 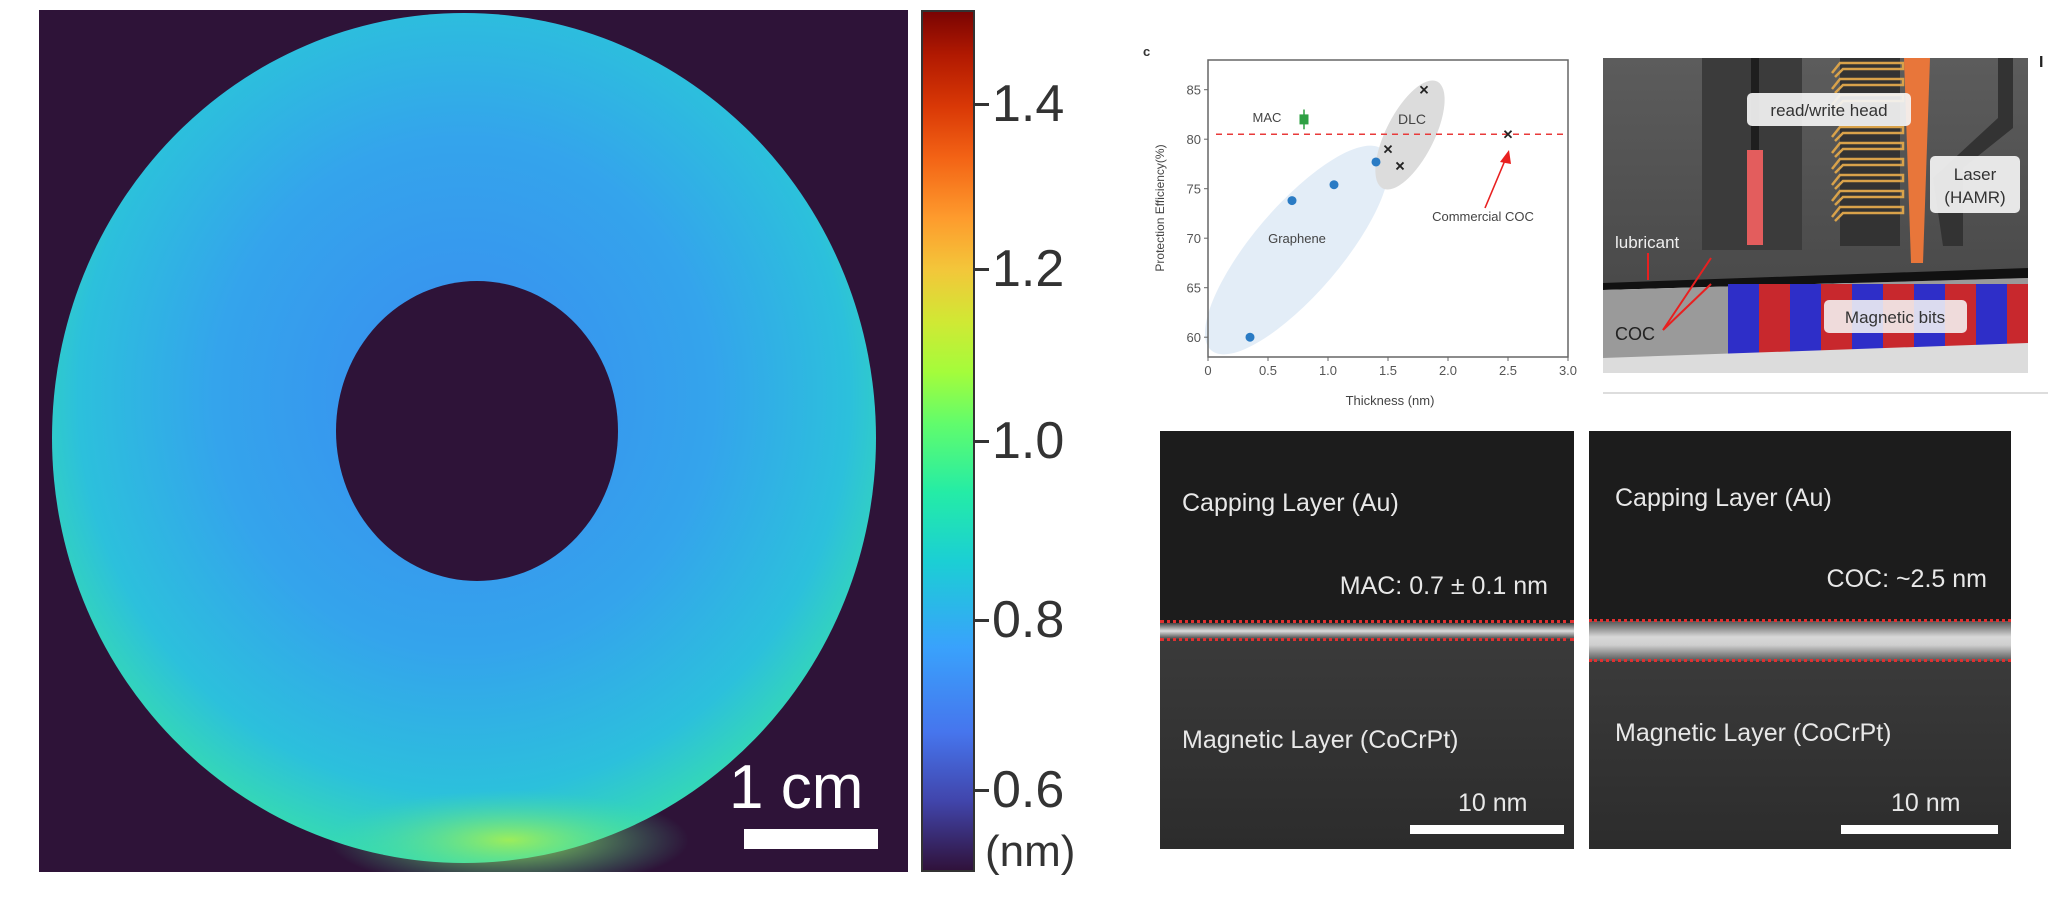 What do you see at coordinates (1410, 135) in the screenshot?
I see `dlc-region` at bounding box center [1410, 135].